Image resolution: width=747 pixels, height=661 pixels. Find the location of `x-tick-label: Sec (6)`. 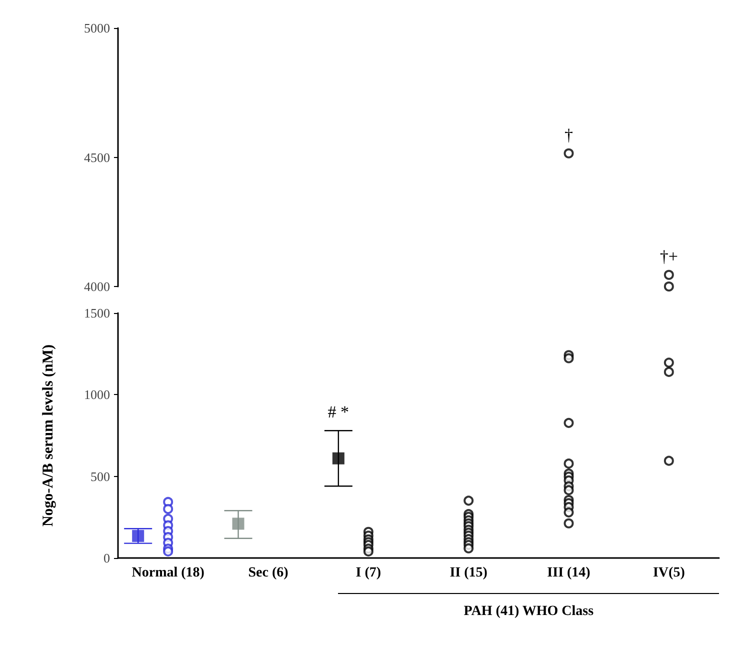

x-tick-label: Sec (6) is located at coordinates (268, 573).